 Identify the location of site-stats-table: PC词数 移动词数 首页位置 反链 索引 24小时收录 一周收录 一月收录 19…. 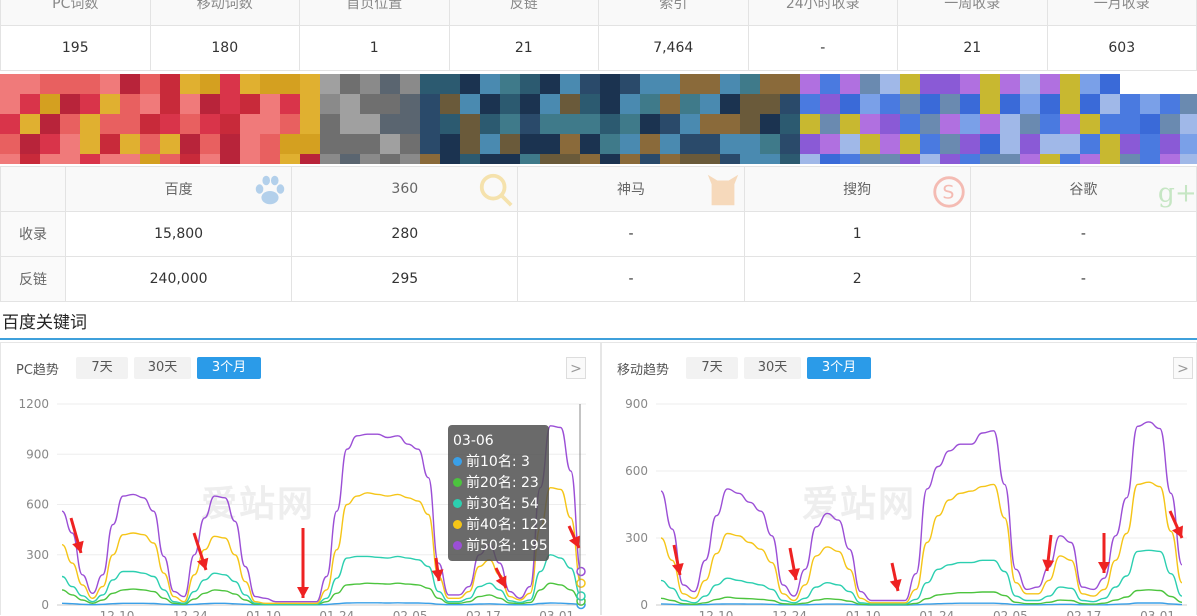
(598, 35).